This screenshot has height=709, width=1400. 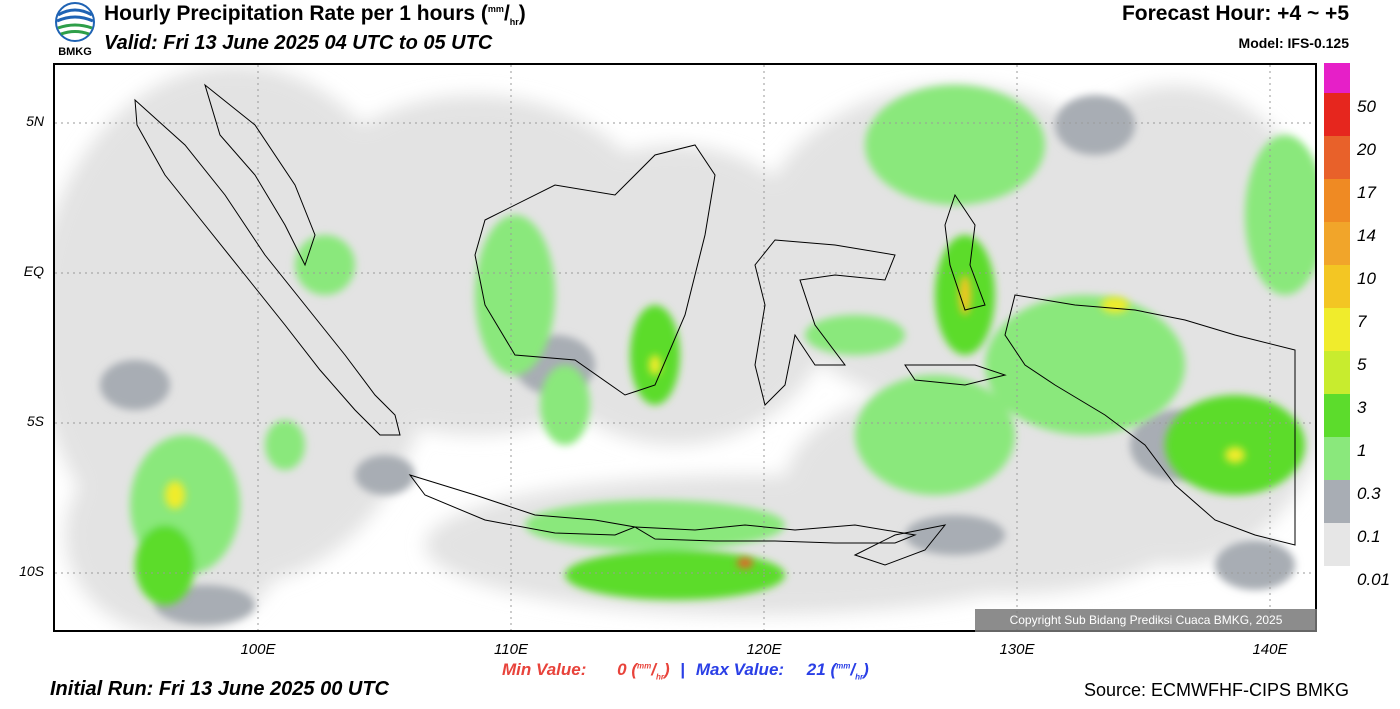 I want to click on colorbar, so click(x=1337, y=314).